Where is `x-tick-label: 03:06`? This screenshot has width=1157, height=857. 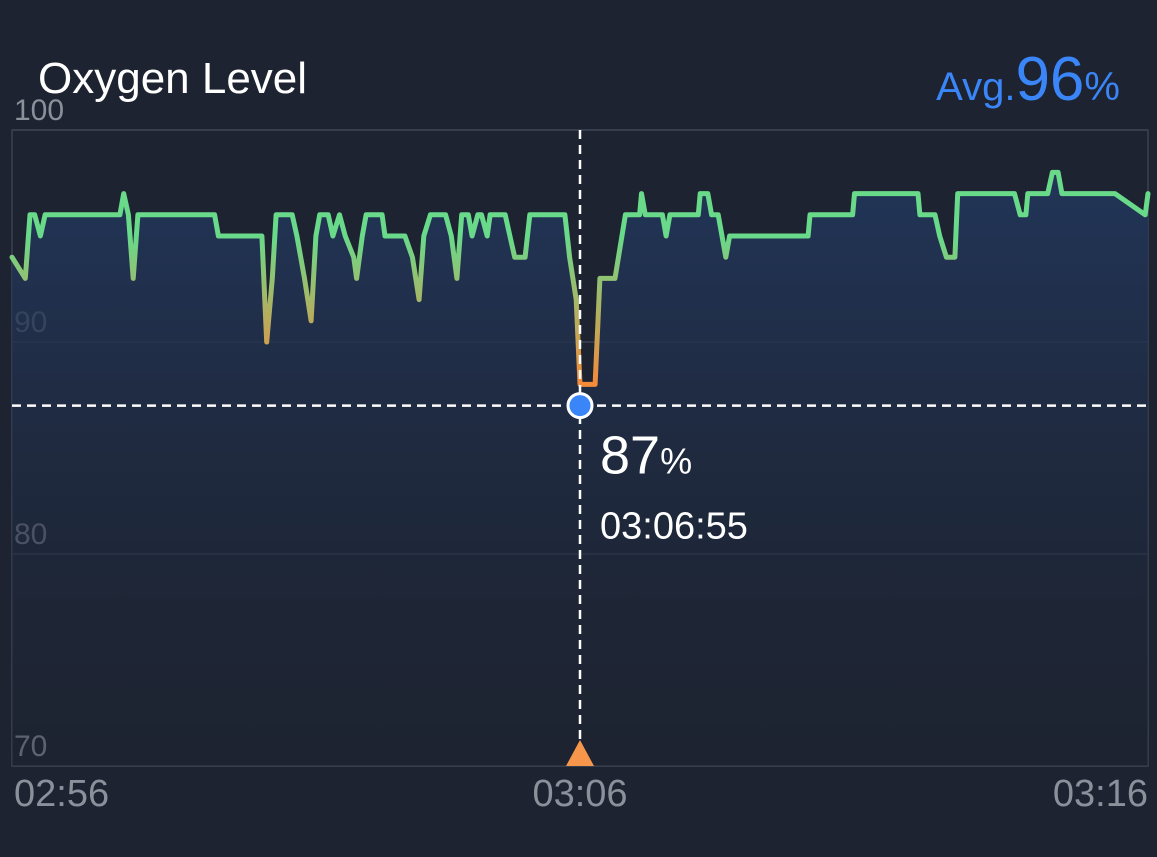 x-tick-label: 03:06 is located at coordinates (579, 794).